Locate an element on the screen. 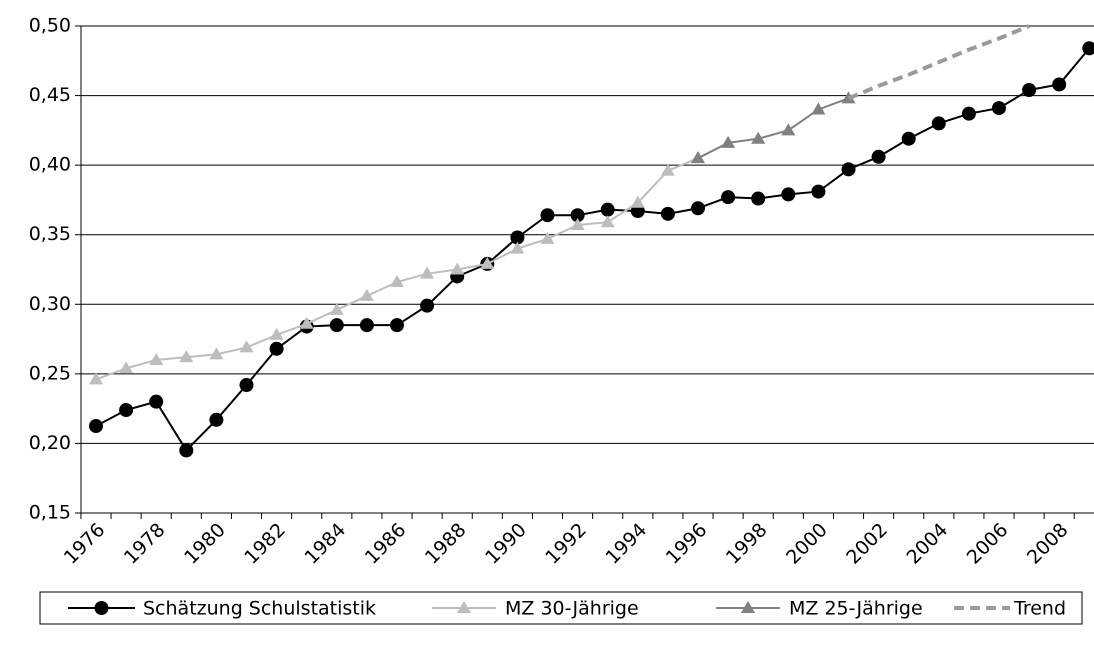 The image size is (1094, 647). x-tick-label: 2002 is located at coordinates (867, 544).